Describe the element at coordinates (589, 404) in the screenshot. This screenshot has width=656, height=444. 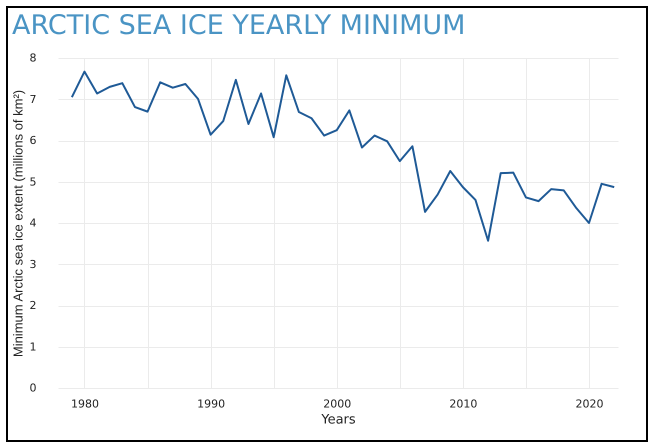
I see `x-tick-label: 2020` at that location.